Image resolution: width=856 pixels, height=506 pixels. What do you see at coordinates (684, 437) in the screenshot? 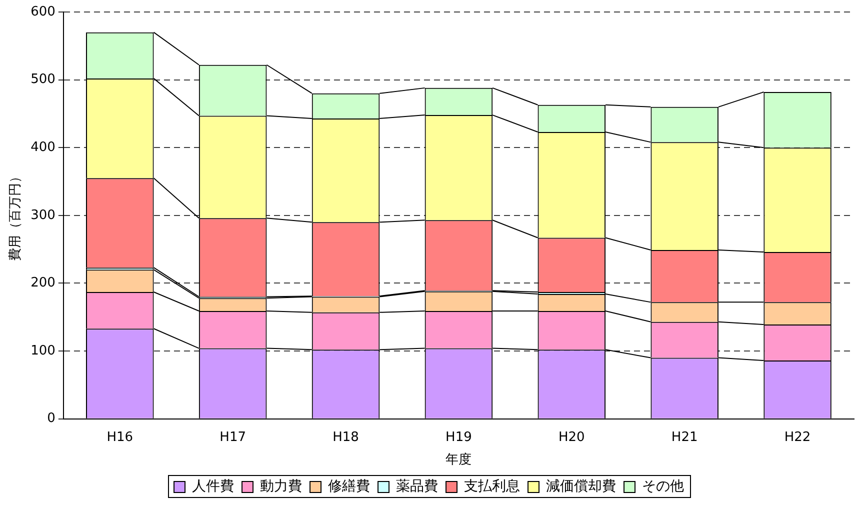
I see `x-tick-label: H21` at bounding box center [684, 437].